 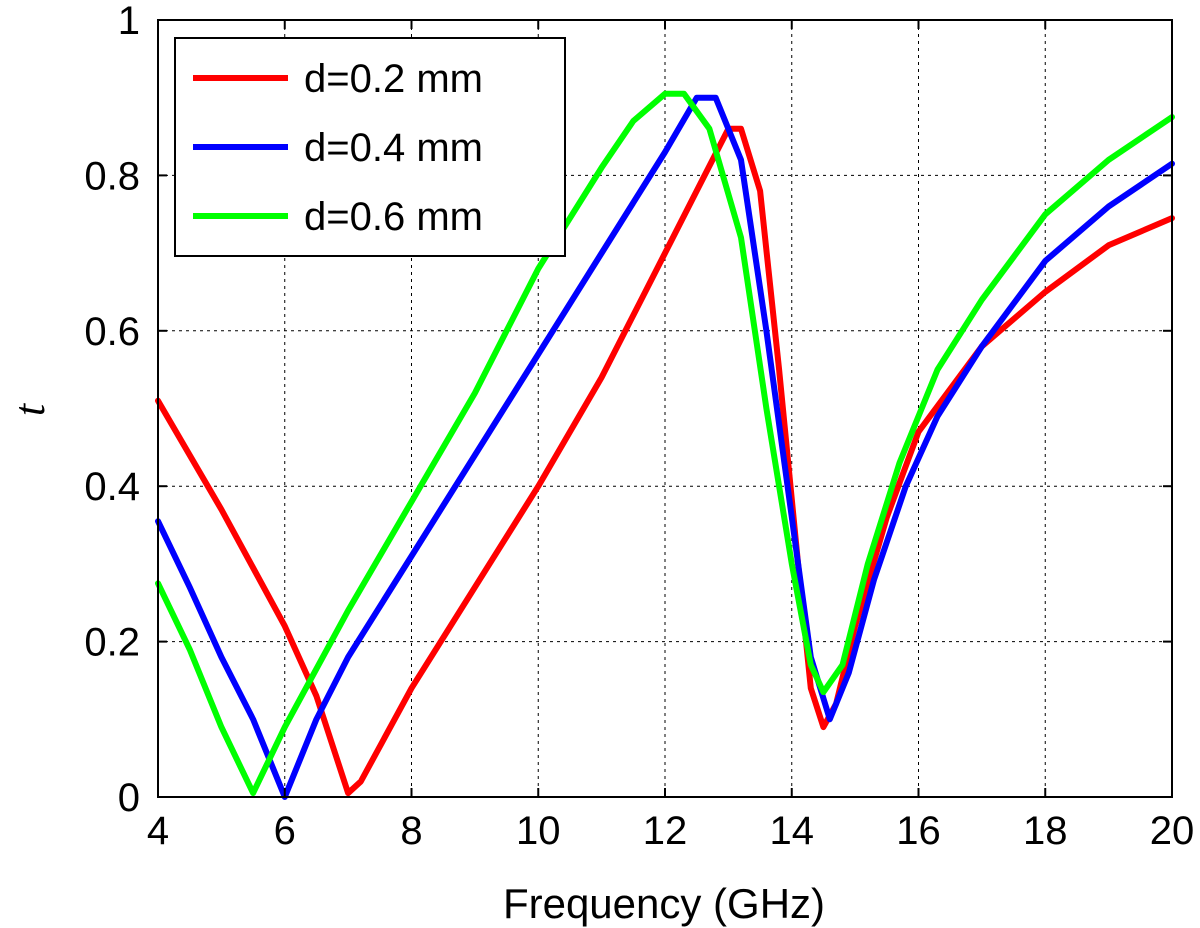 I want to click on x-tick-label: 12, so click(x=665, y=831).